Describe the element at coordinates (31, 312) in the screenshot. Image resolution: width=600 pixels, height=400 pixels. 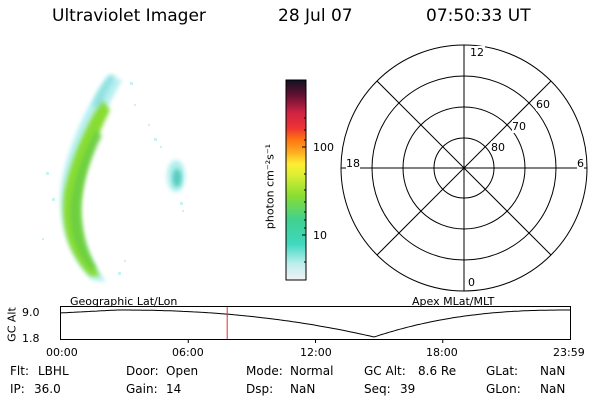
I see `timeline-ymax: 9.0` at that location.